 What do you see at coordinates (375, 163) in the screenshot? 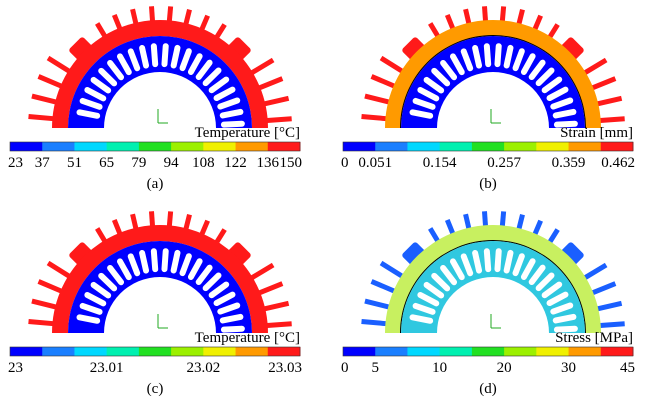
I see `colorbar-tick-label: 0.051` at bounding box center [375, 163].